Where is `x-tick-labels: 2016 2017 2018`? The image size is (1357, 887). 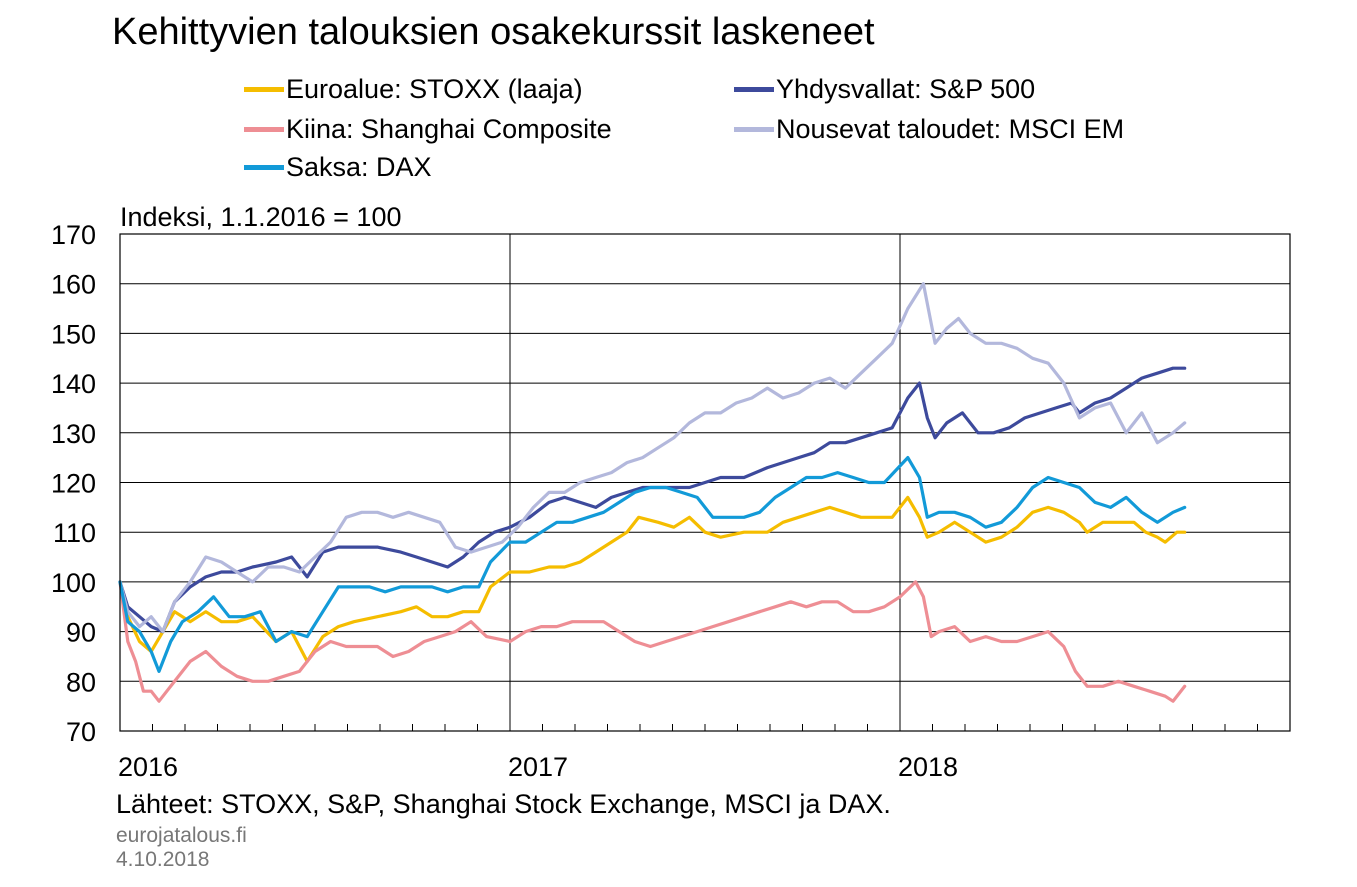 x-tick-labels: 2016 2017 2018 is located at coordinates (538, 767).